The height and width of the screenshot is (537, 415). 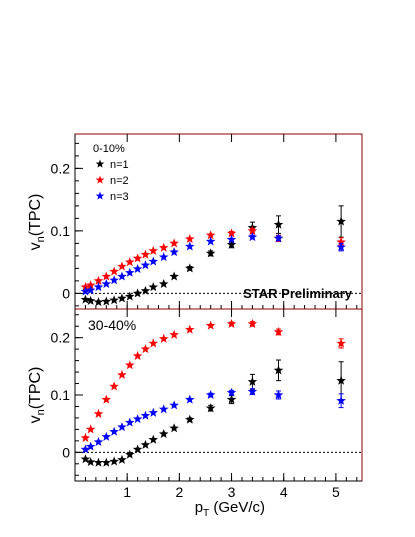 I want to click on x-tick-label: 2, so click(x=179, y=492).